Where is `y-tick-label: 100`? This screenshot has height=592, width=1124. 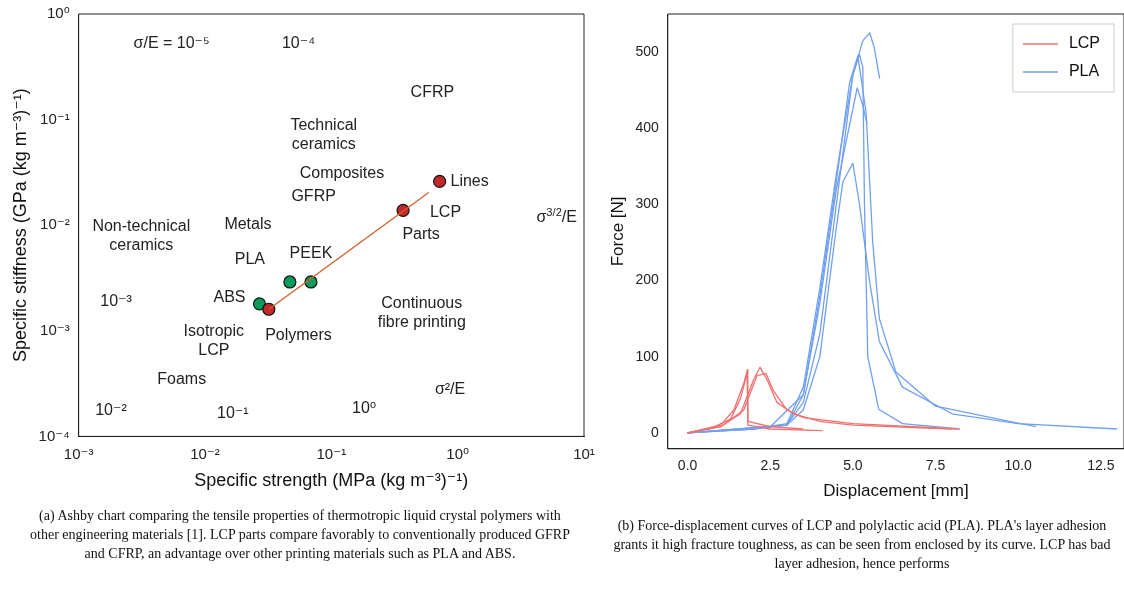
y-tick-label: 100 is located at coordinates (647, 355).